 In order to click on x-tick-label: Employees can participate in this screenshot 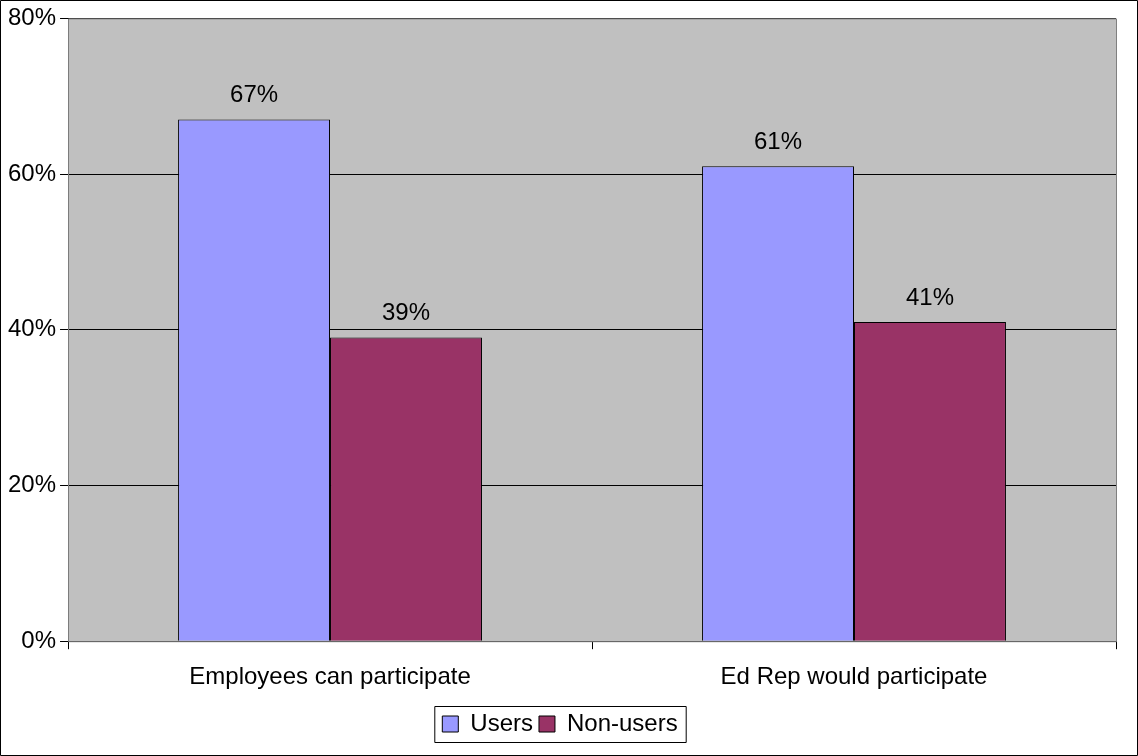, I will do `click(330, 676)`.